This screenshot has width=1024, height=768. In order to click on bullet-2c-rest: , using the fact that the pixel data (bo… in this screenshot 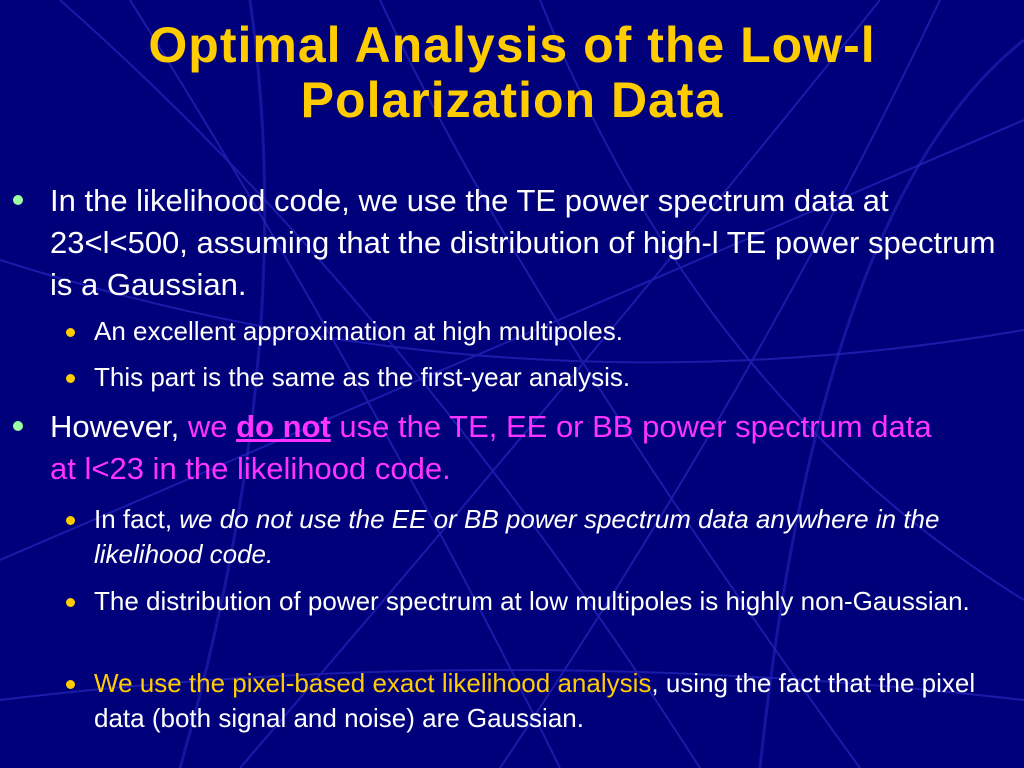, I will do `click(535, 700)`.